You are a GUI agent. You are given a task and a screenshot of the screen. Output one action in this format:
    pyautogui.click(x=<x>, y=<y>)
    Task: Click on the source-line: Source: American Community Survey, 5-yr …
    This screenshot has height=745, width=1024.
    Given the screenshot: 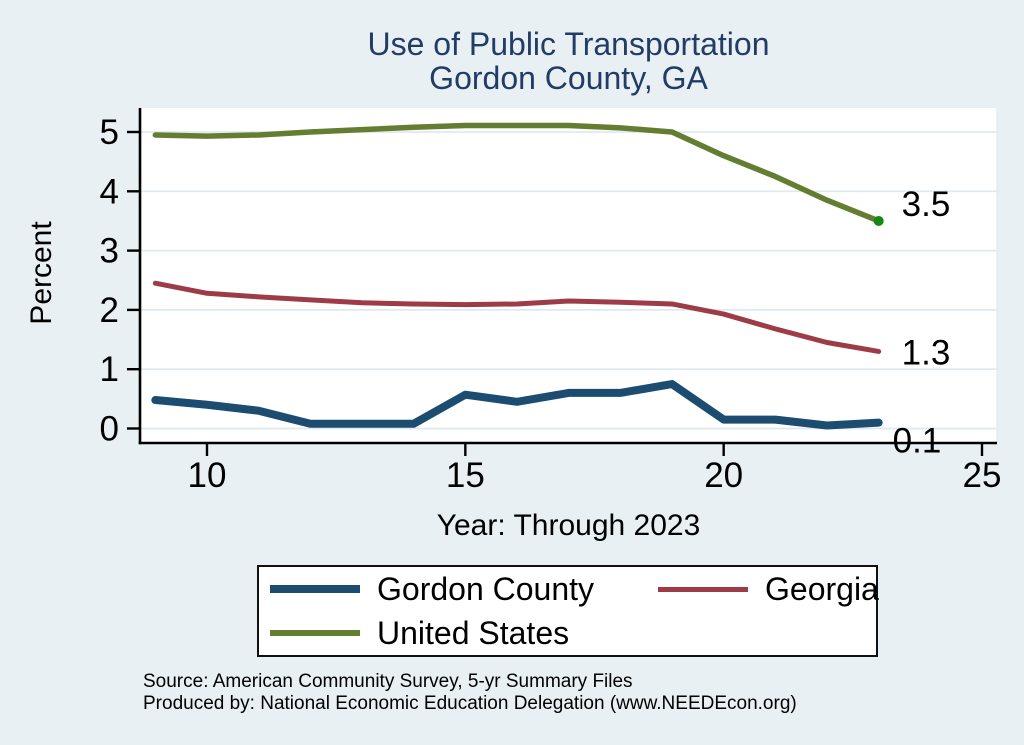 What is the action you would take?
    pyautogui.click(x=388, y=681)
    